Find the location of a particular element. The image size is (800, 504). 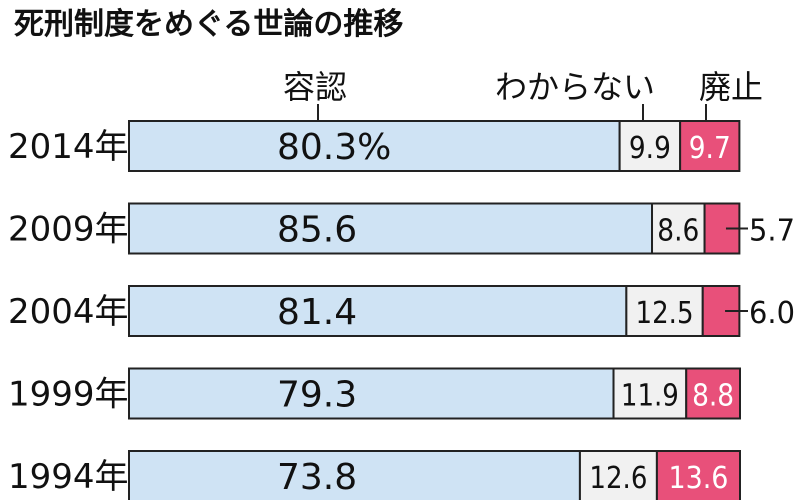

value-label: 73.8 is located at coordinates (317, 477).